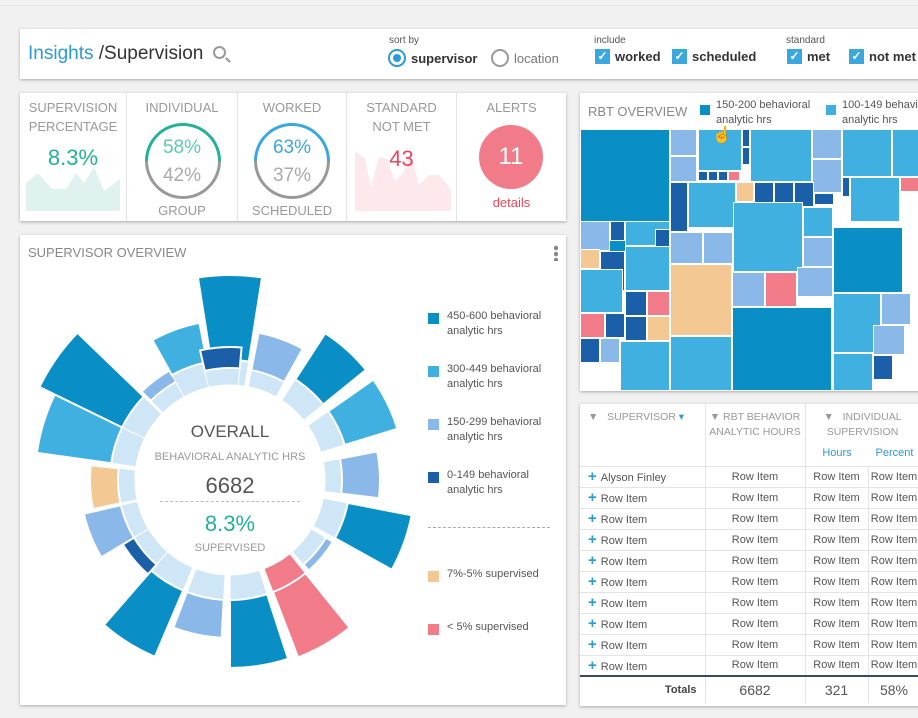 This screenshot has width=918, height=718. What do you see at coordinates (714, 56) in the screenshot?
I see `include-scheduled-checkbox: ✓ scheduled` at bounding box center [714, 56].